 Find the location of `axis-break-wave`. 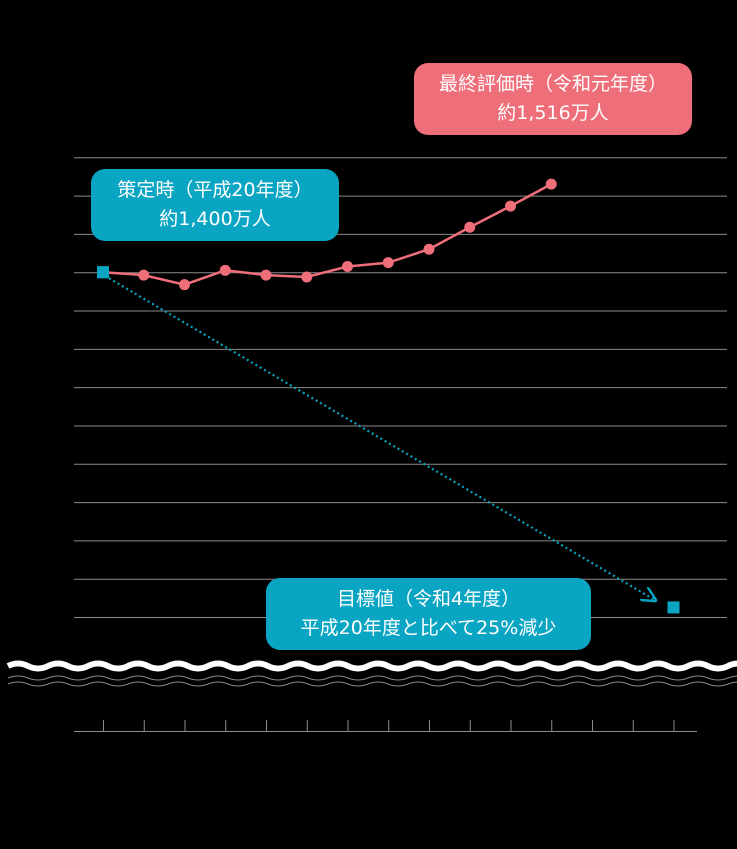

axis-break-wave is located at coordinates (371, 666).